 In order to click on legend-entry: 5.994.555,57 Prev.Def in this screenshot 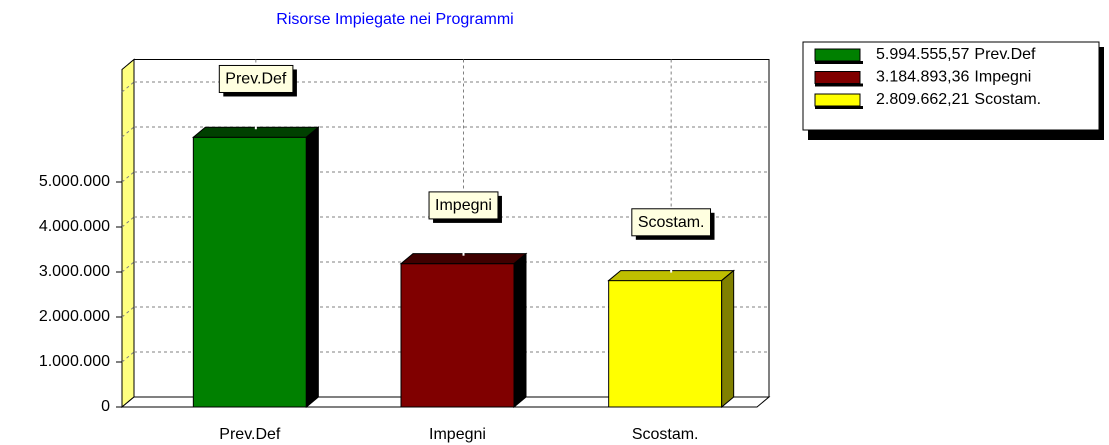, I will do `click(956, 54)`.